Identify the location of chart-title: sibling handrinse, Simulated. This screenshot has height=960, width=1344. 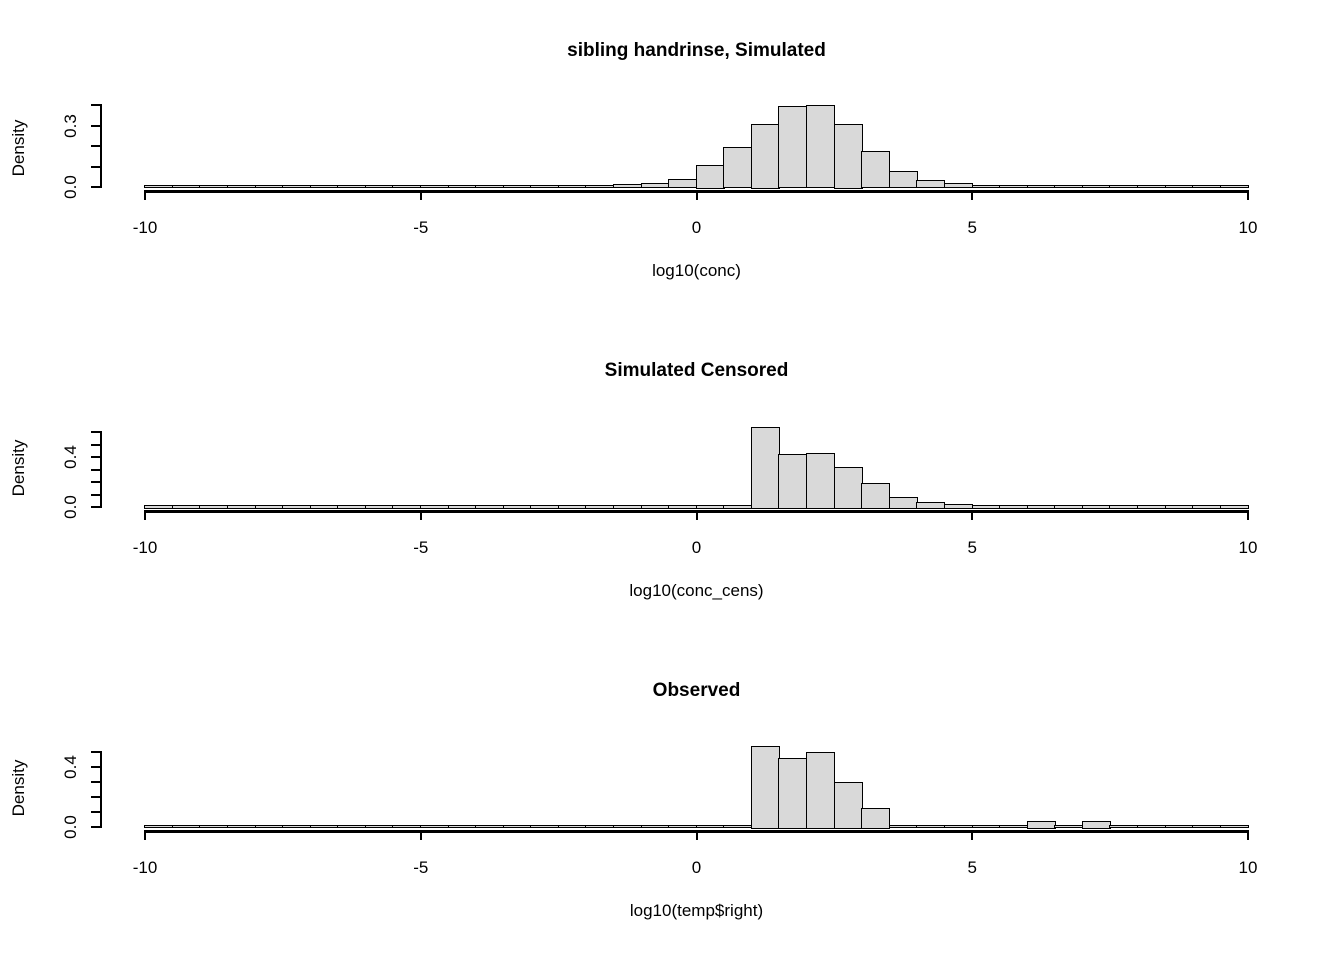
(696, 50).